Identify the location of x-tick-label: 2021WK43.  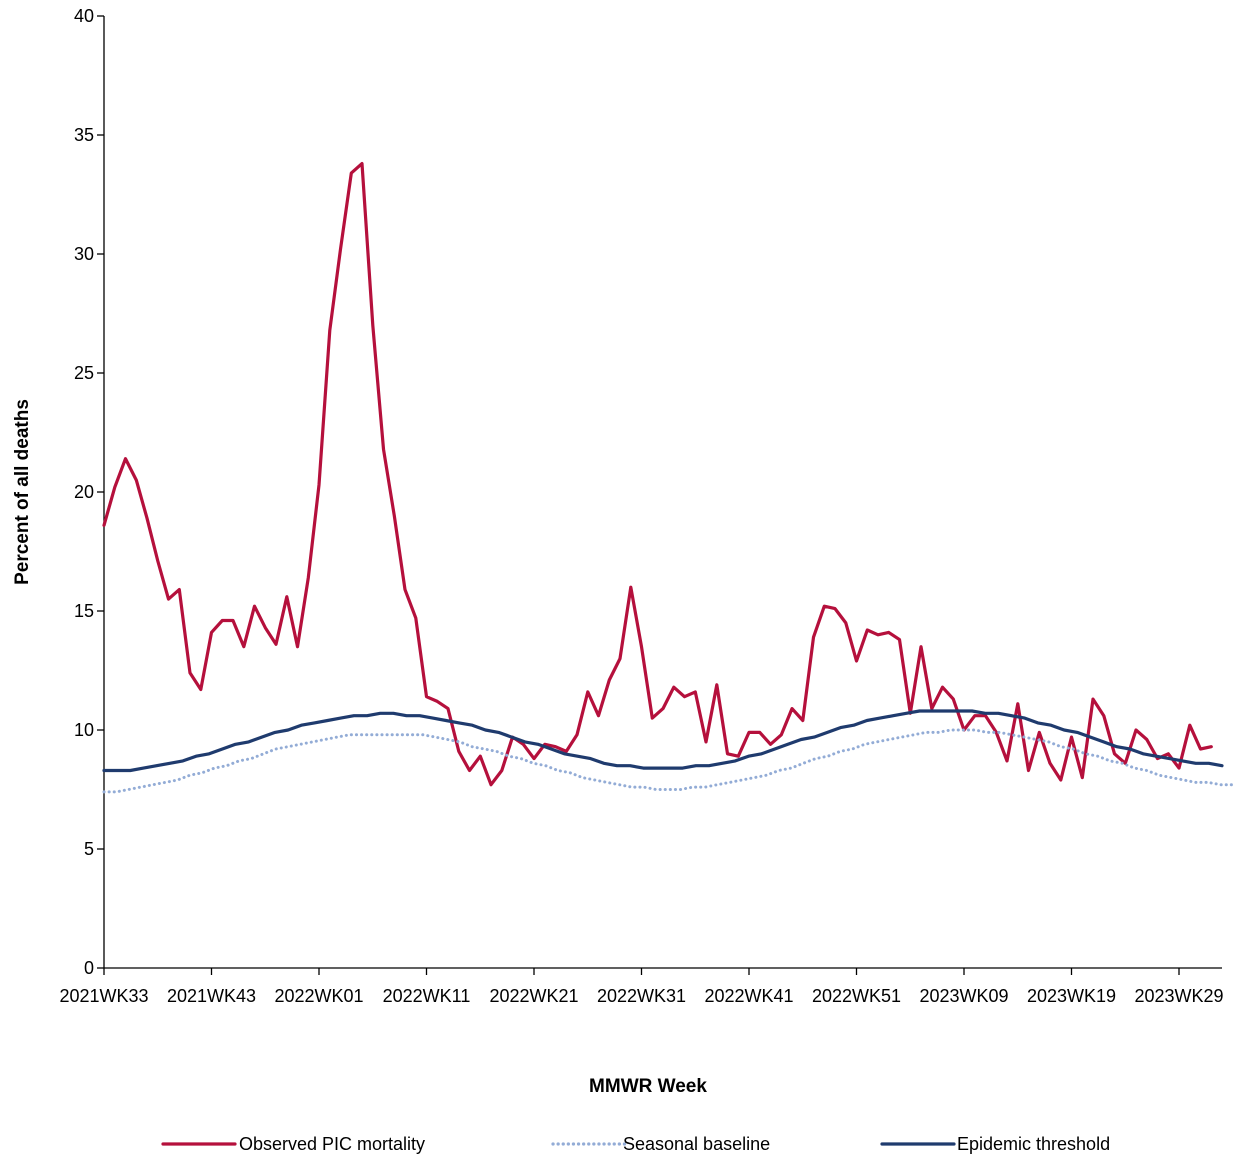
(211, 996).